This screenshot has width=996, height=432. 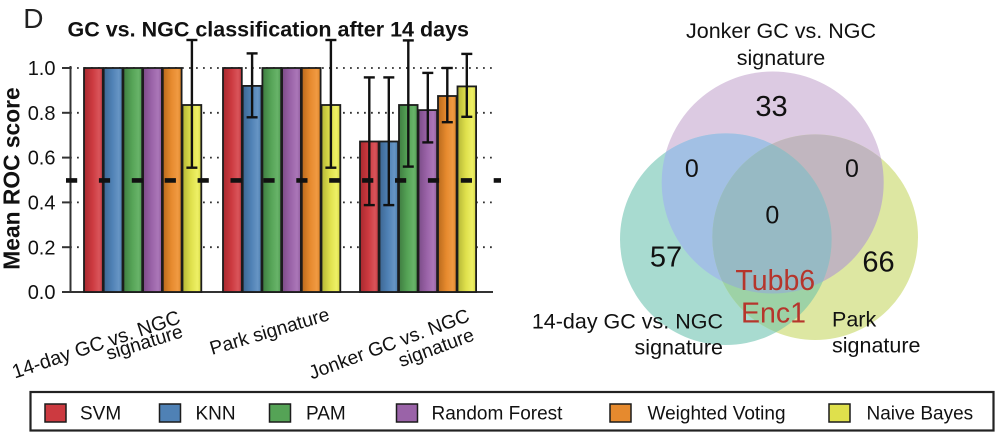 I want to click on svg-text: 0.6, so click(x=42, y=159).